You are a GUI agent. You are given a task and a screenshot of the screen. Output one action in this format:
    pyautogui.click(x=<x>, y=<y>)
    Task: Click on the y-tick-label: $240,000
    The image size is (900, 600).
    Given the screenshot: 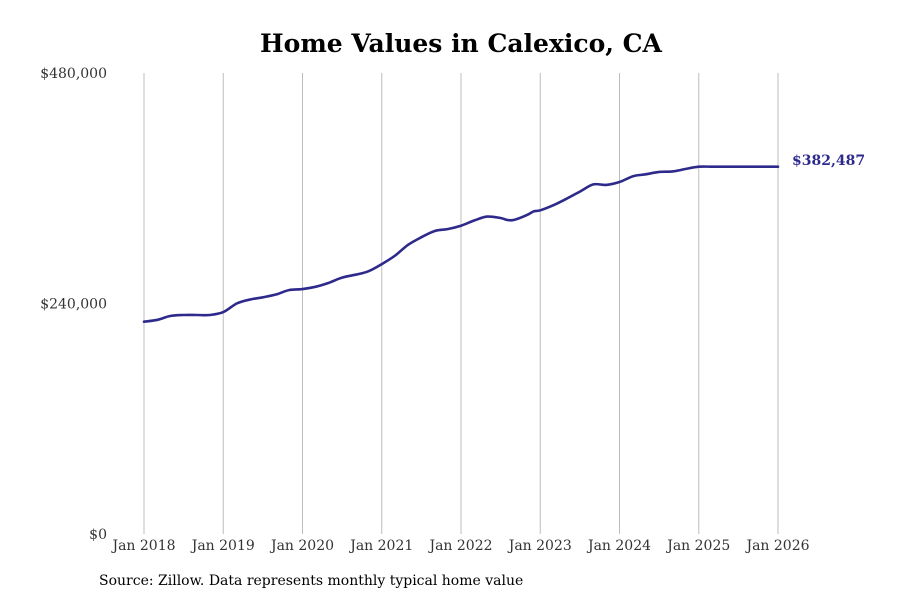 What is the action you would take?
    pyautogui.click(x=73, y=305)
    